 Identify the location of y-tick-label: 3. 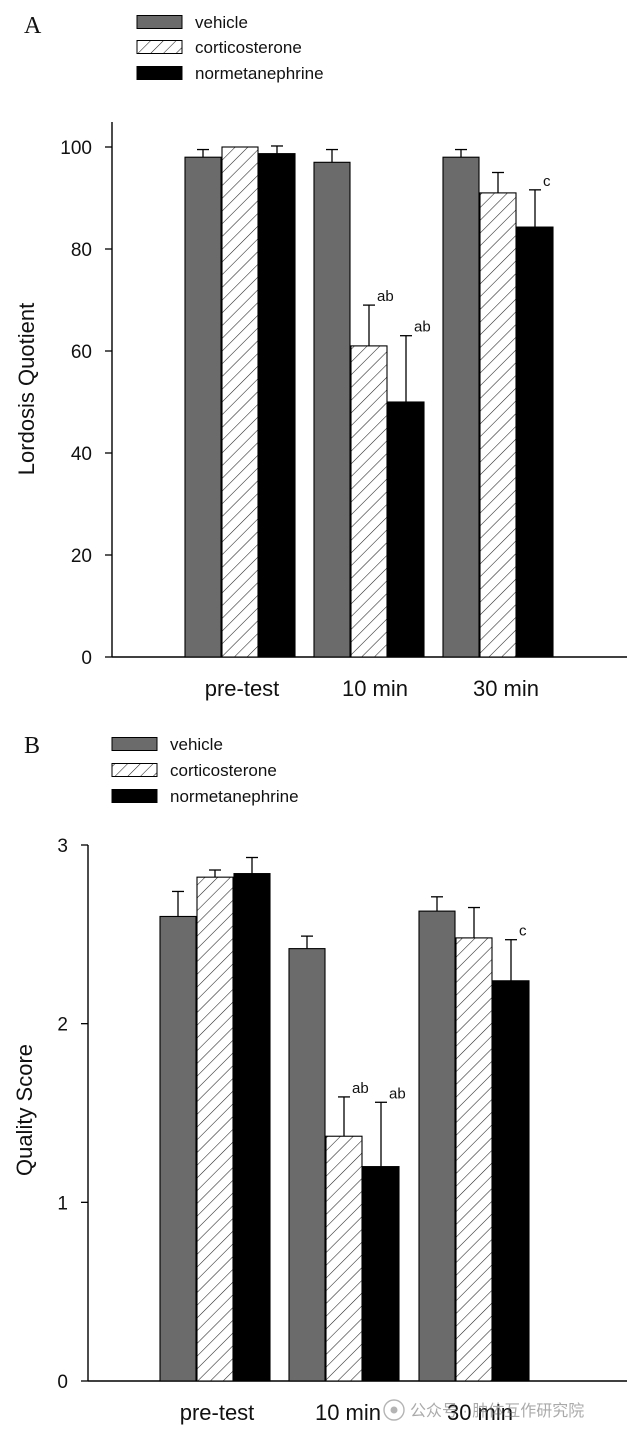
(62, 846).